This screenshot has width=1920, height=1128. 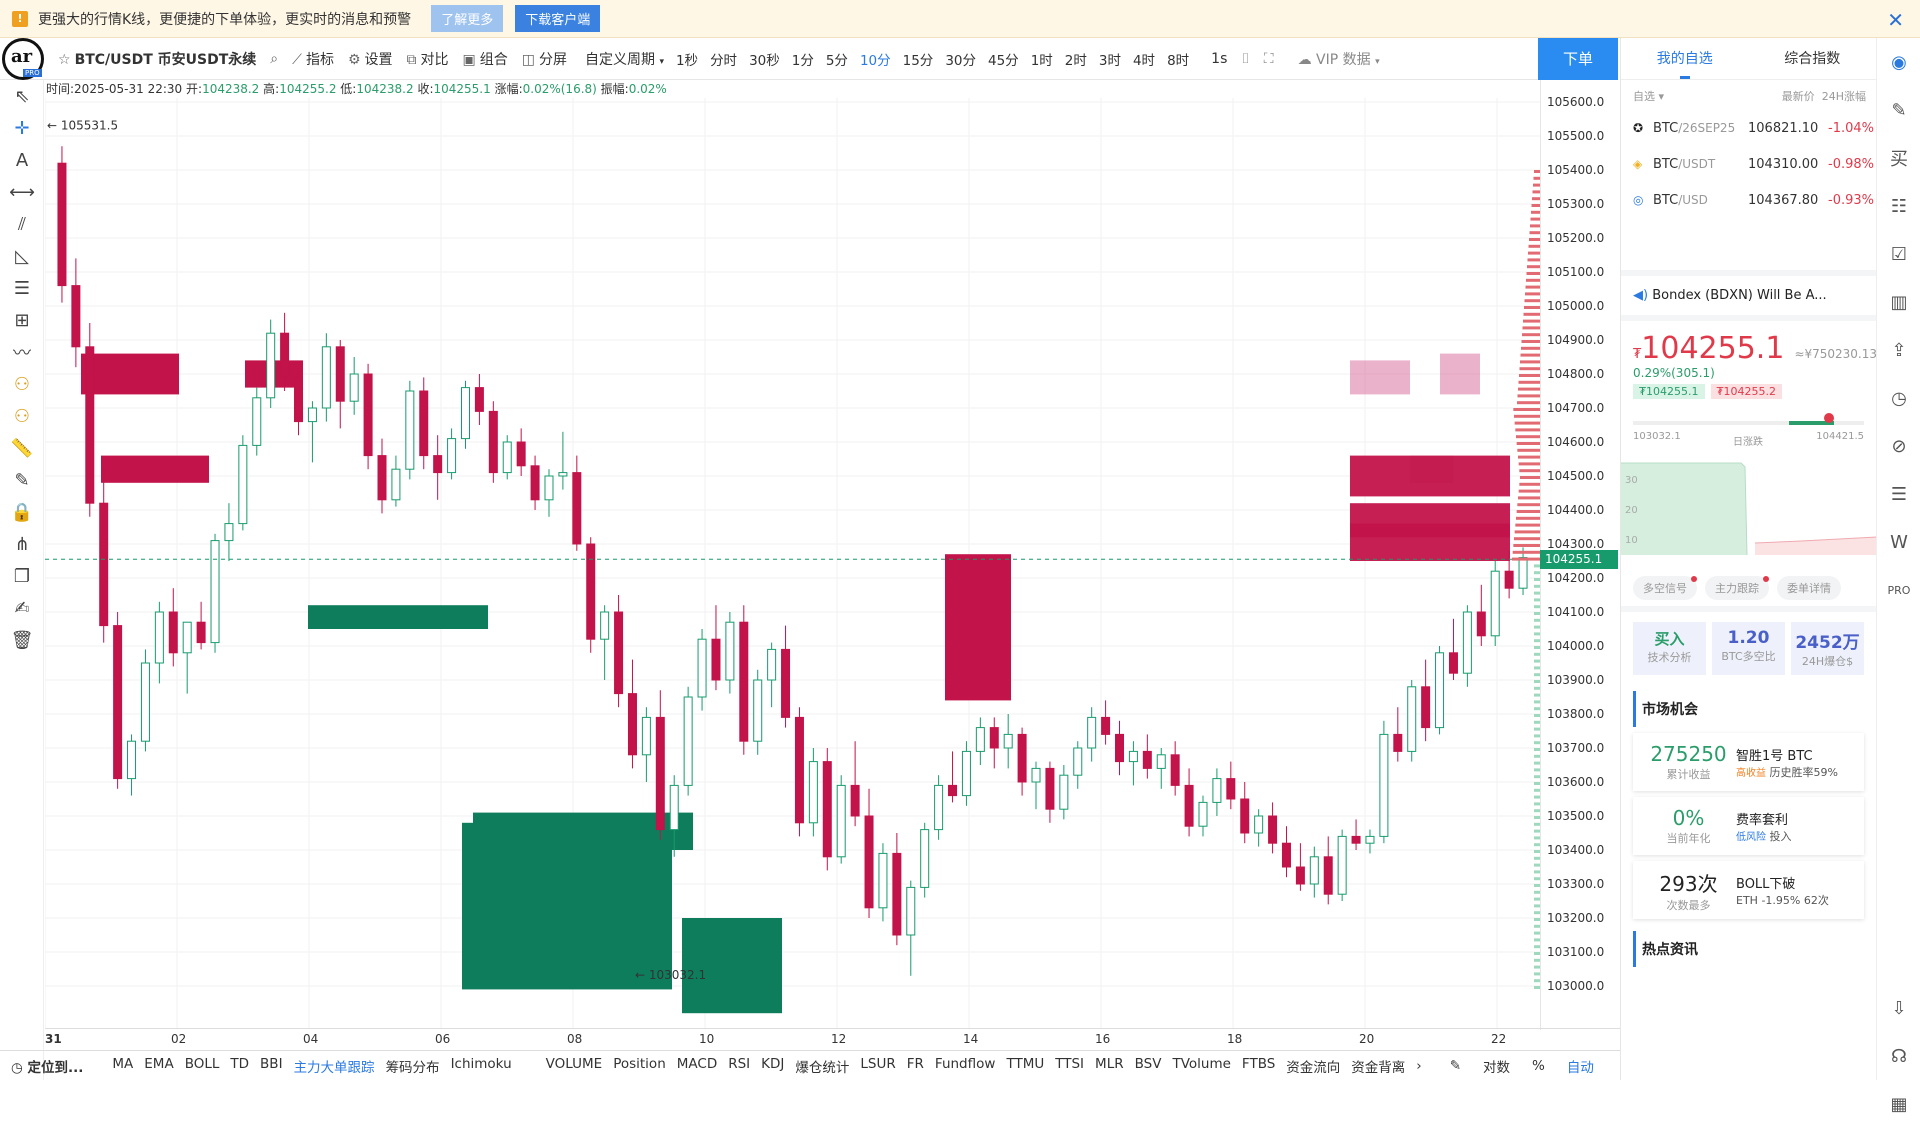 What do you see at coordinates (764, 60) in the screenshot?
I see `period-2: 30秒` at bounding box center [764, 60].